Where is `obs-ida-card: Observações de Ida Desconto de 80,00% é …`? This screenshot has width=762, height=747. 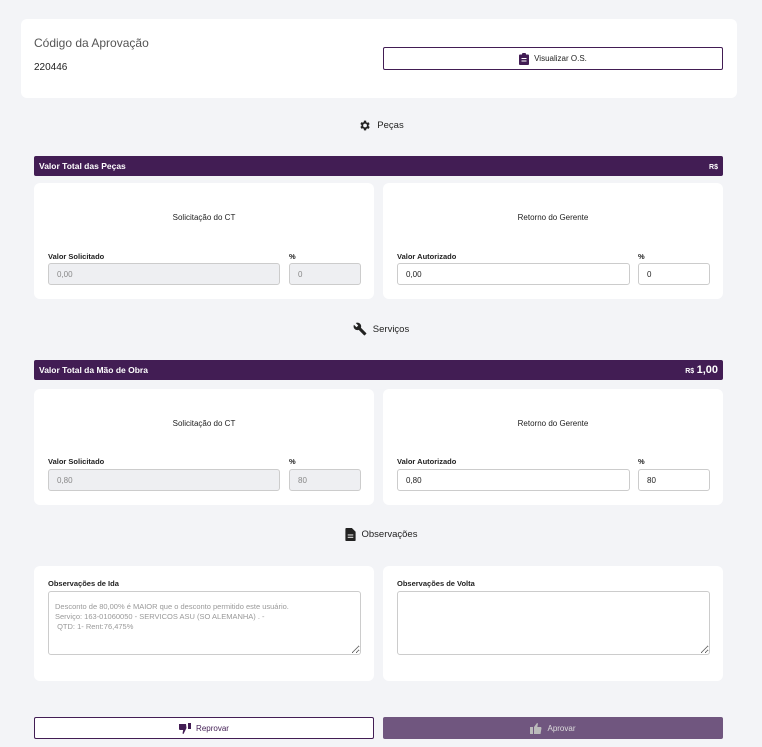 obs-ida-card: Observações de Ida Desconto de 80,00% é … is located at coordinates (204, 623).